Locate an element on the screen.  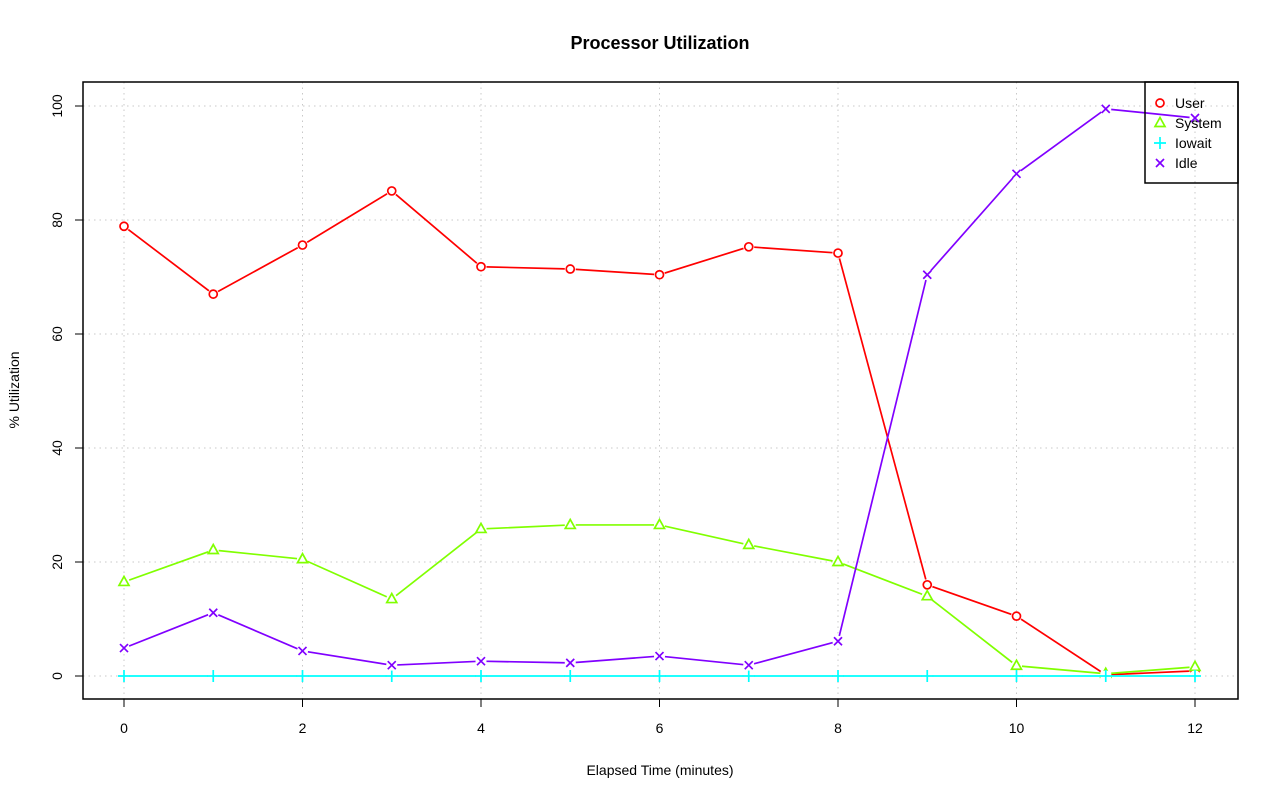
legend-label-idle: Idle is located at coordinates (1186, 163).